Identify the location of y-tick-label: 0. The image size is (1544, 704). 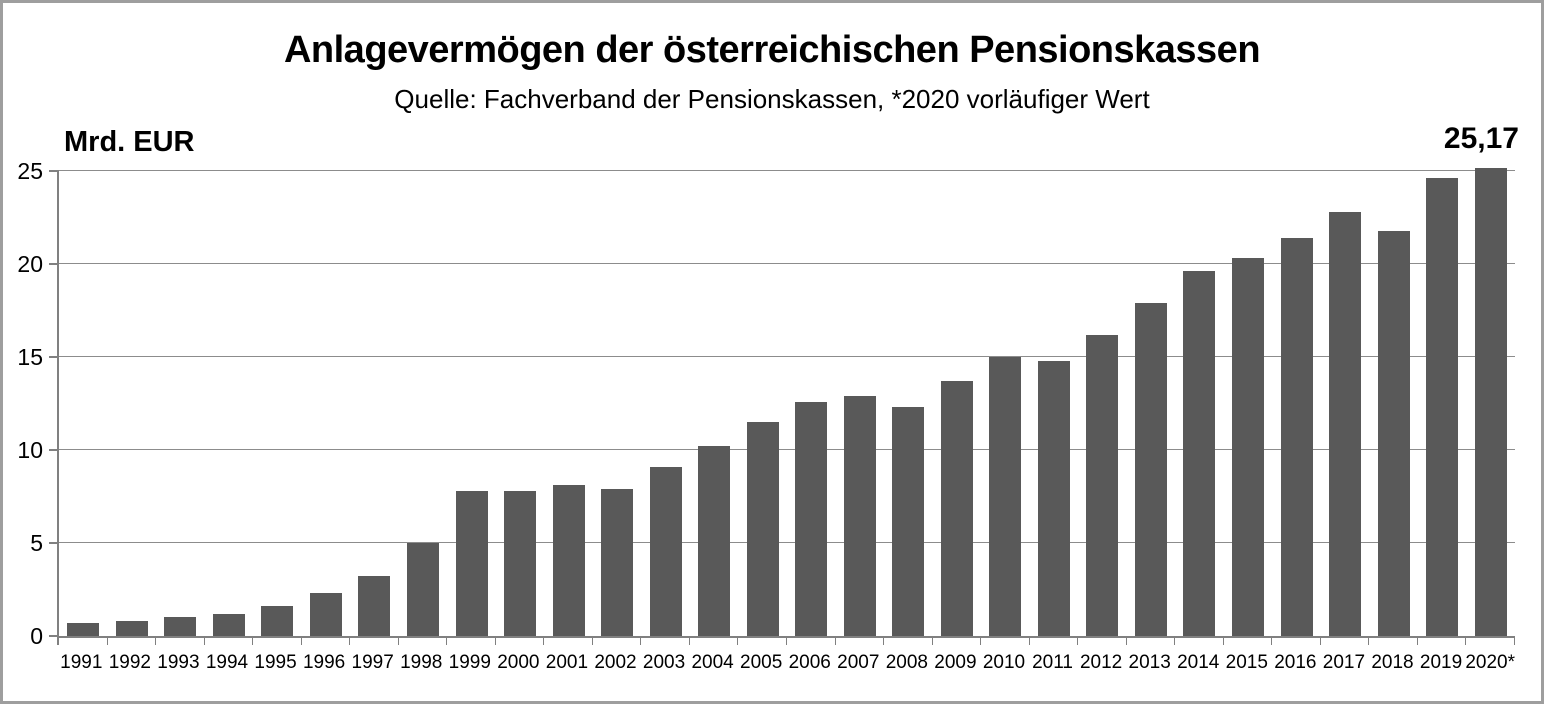
(36, 636).